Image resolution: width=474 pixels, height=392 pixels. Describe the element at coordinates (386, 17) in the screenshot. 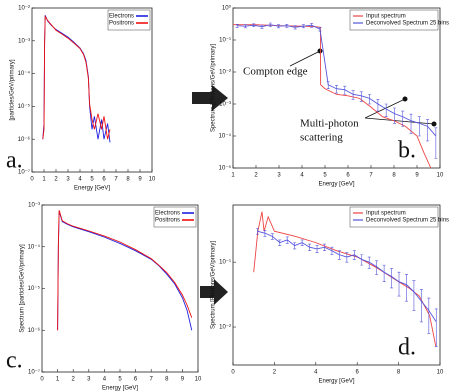

I see `legend-label: Input spectrum` at that location.